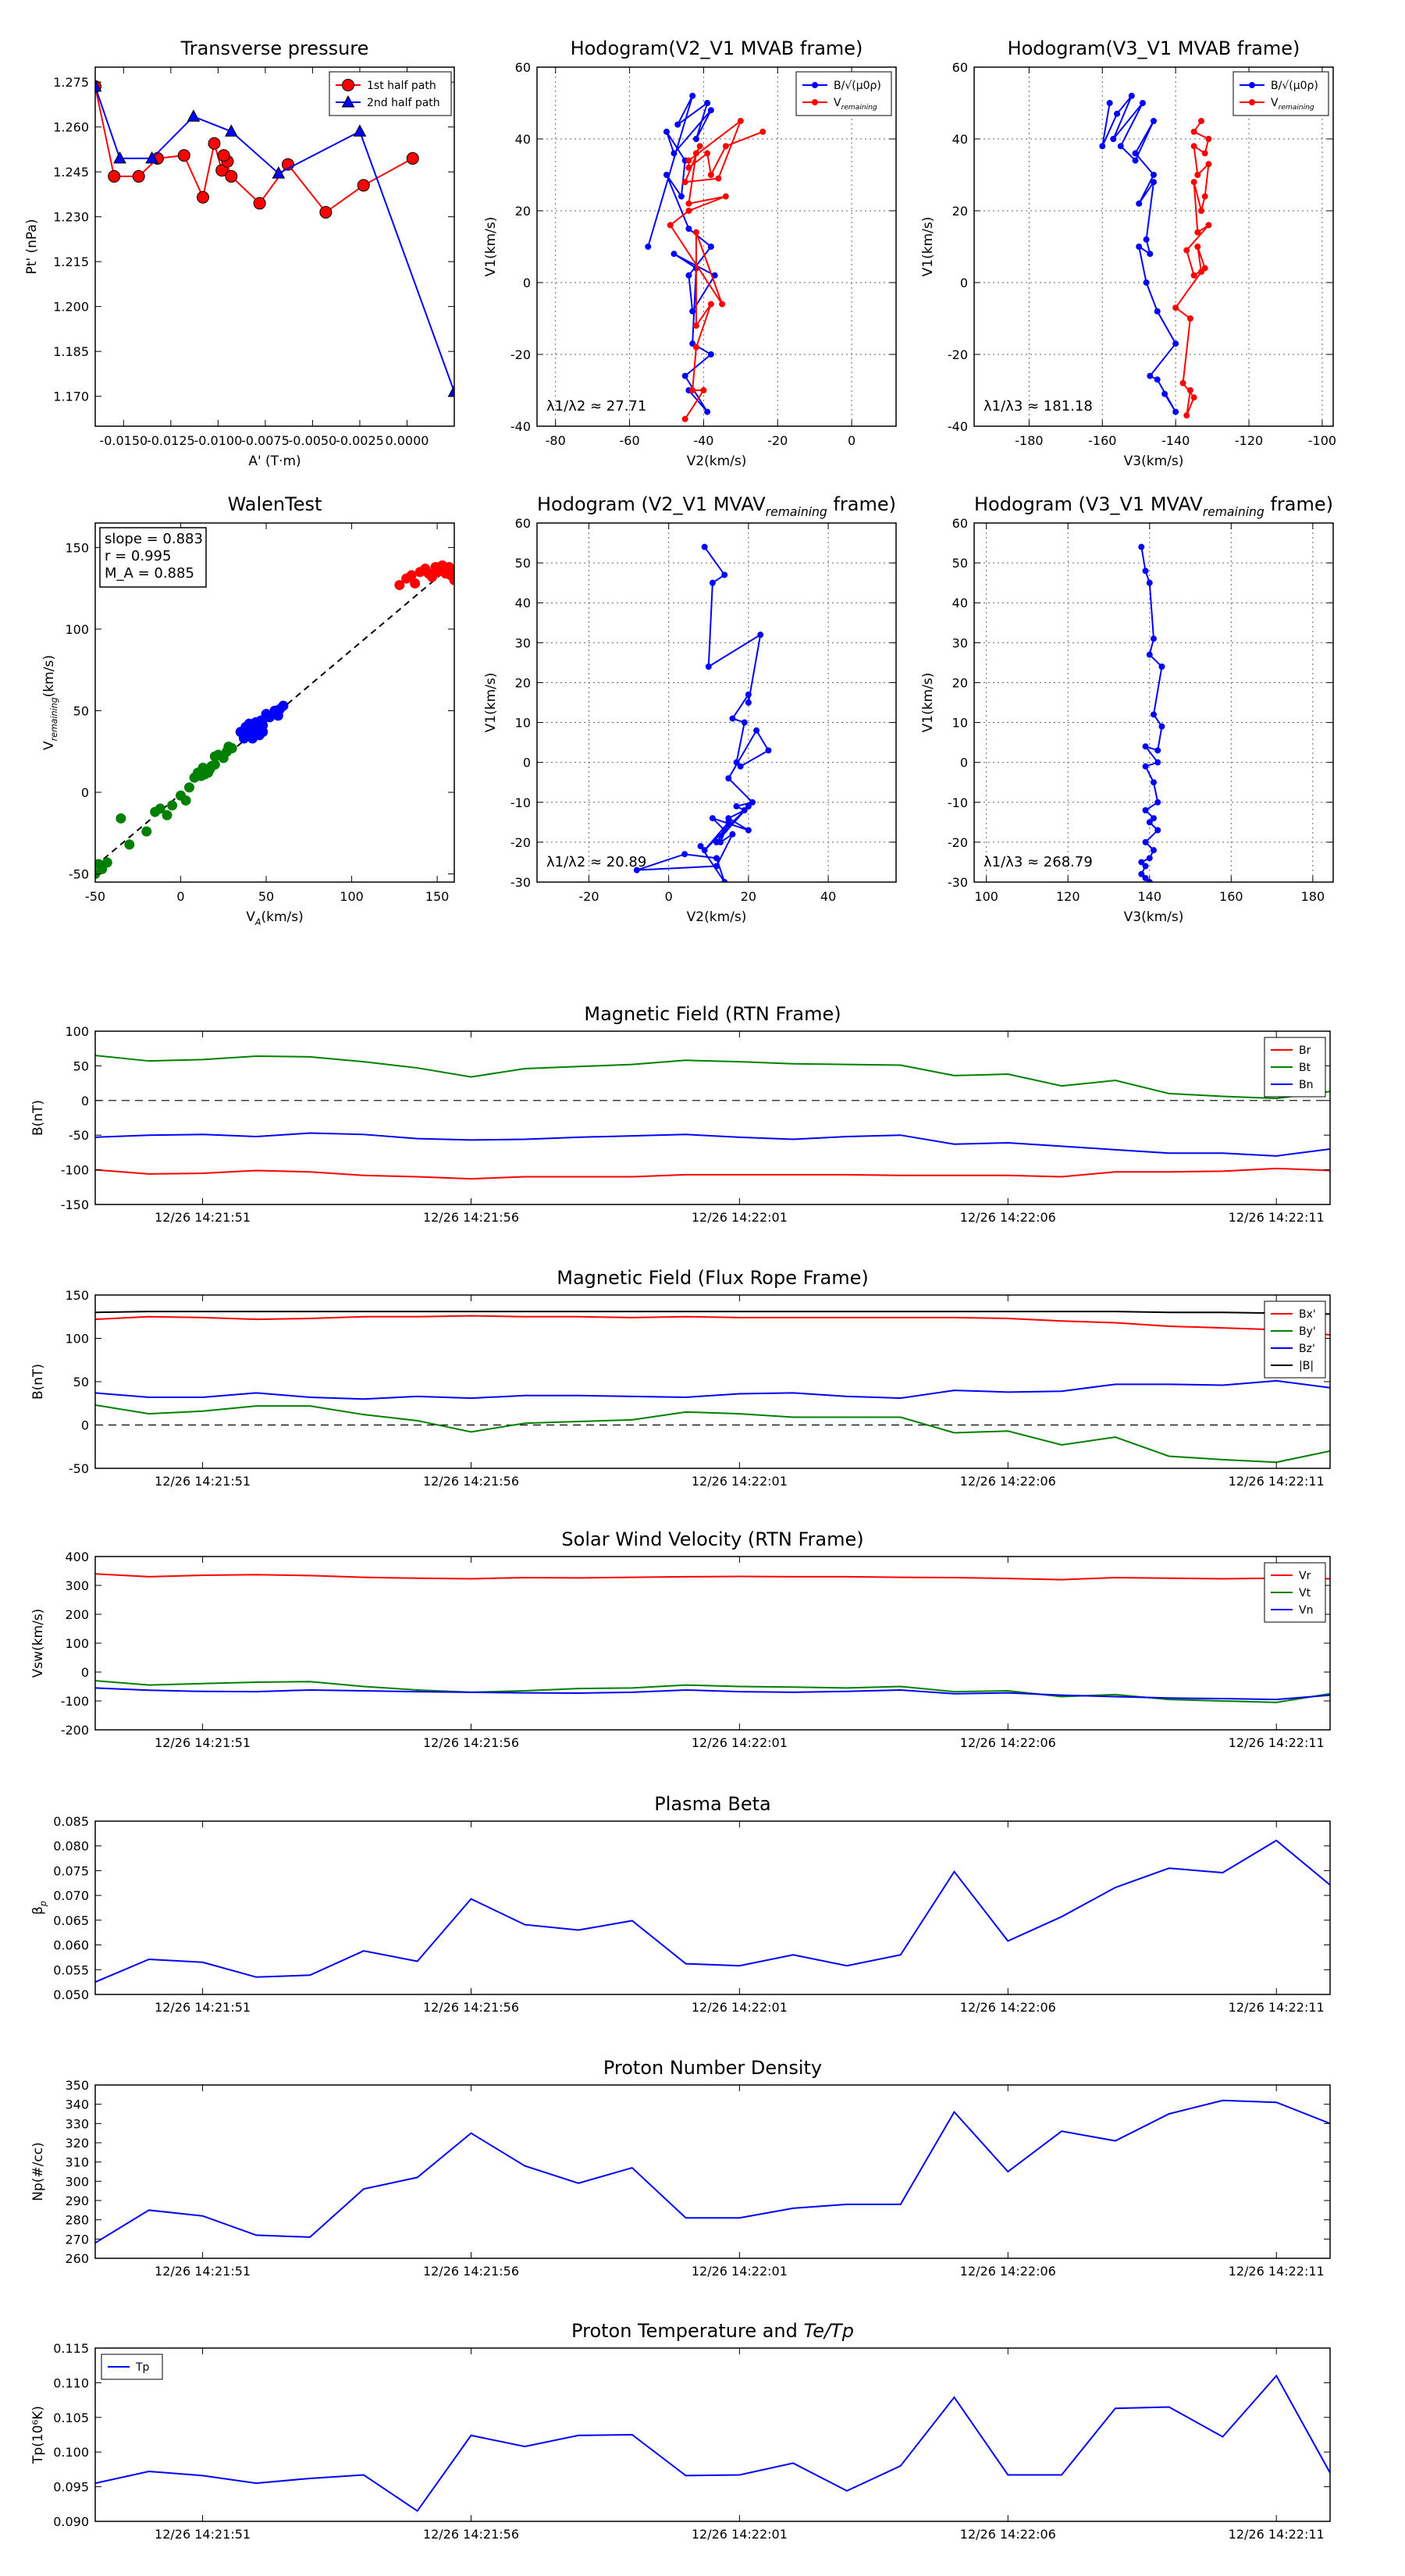 The width and height of the screenshot is (1405, 2576). What do you see at coordinates (1313, 896) in the screenshot?
I see `x-tick-label: 180` at bounding box center [1313, 896].